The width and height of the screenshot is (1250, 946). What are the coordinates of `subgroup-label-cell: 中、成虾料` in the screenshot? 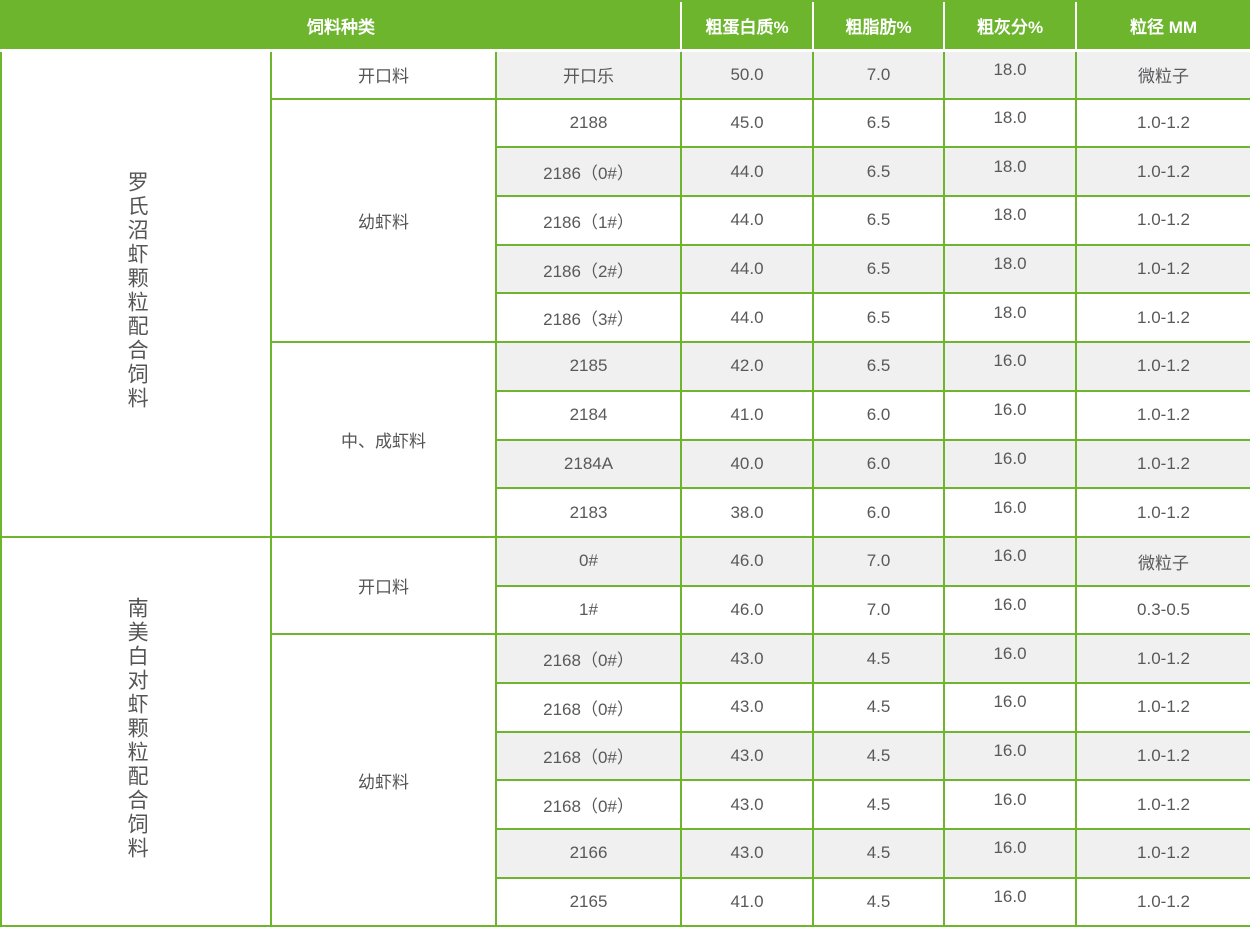 It's located at (383, 439).